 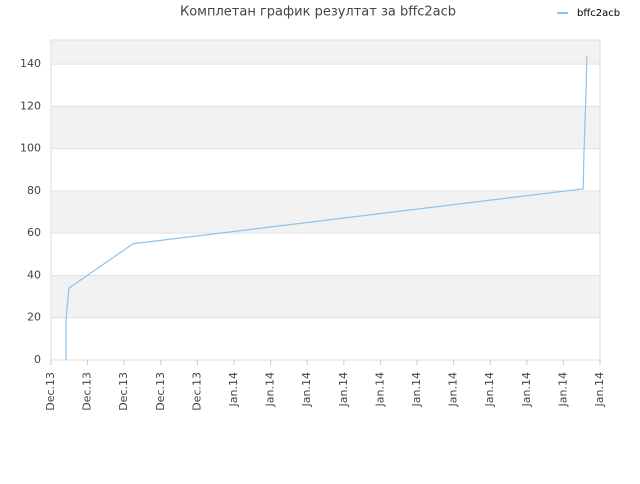 I want to click on y-tick-label: 120, so click(x=30, y=105).